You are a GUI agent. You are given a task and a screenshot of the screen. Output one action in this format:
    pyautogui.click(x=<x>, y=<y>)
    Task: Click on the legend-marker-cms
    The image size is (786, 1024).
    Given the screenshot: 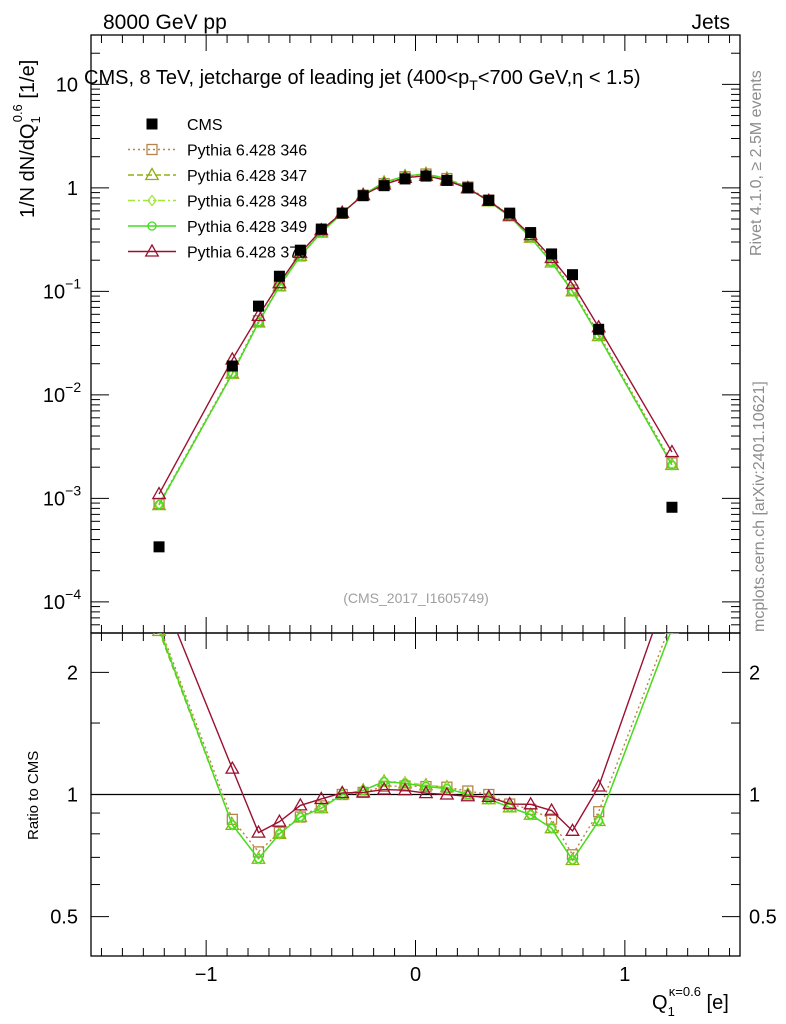 What is the action you would take?
    pyautogui.click(x=152, y=124)
    